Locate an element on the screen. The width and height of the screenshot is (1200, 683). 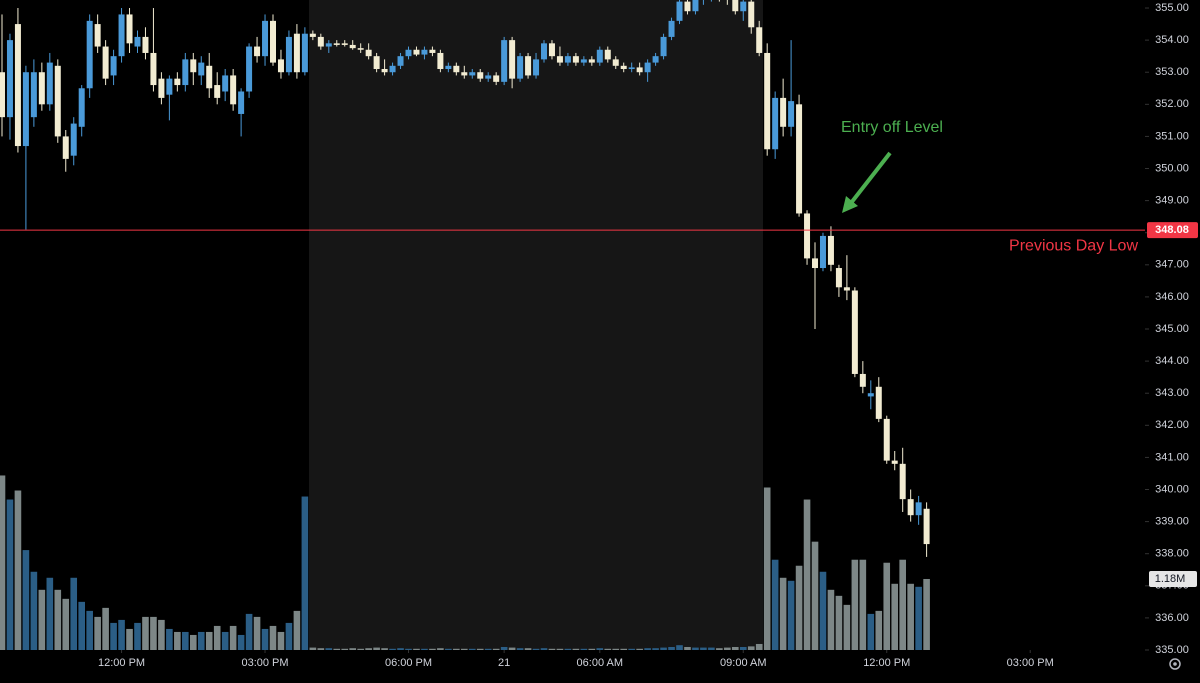
x-tick-label: 06:00 PM is located at coordinates (408, 663).